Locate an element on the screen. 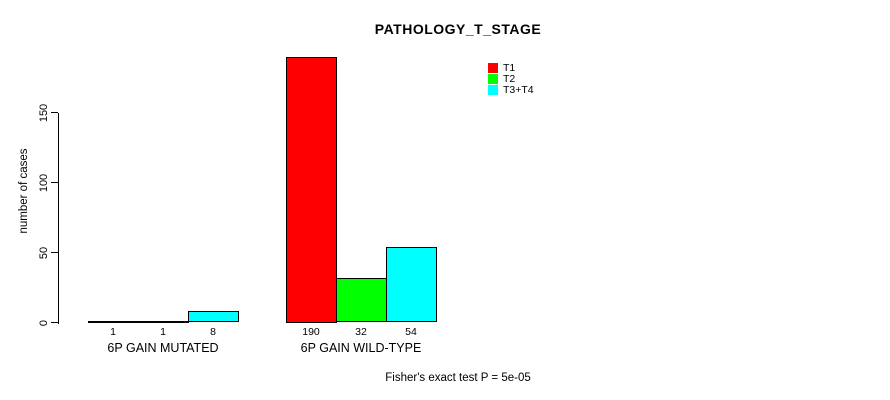 This screenshot has width=890, height=400. legend: T1 T2 T3+T4 is located at coordinates (511, 79).